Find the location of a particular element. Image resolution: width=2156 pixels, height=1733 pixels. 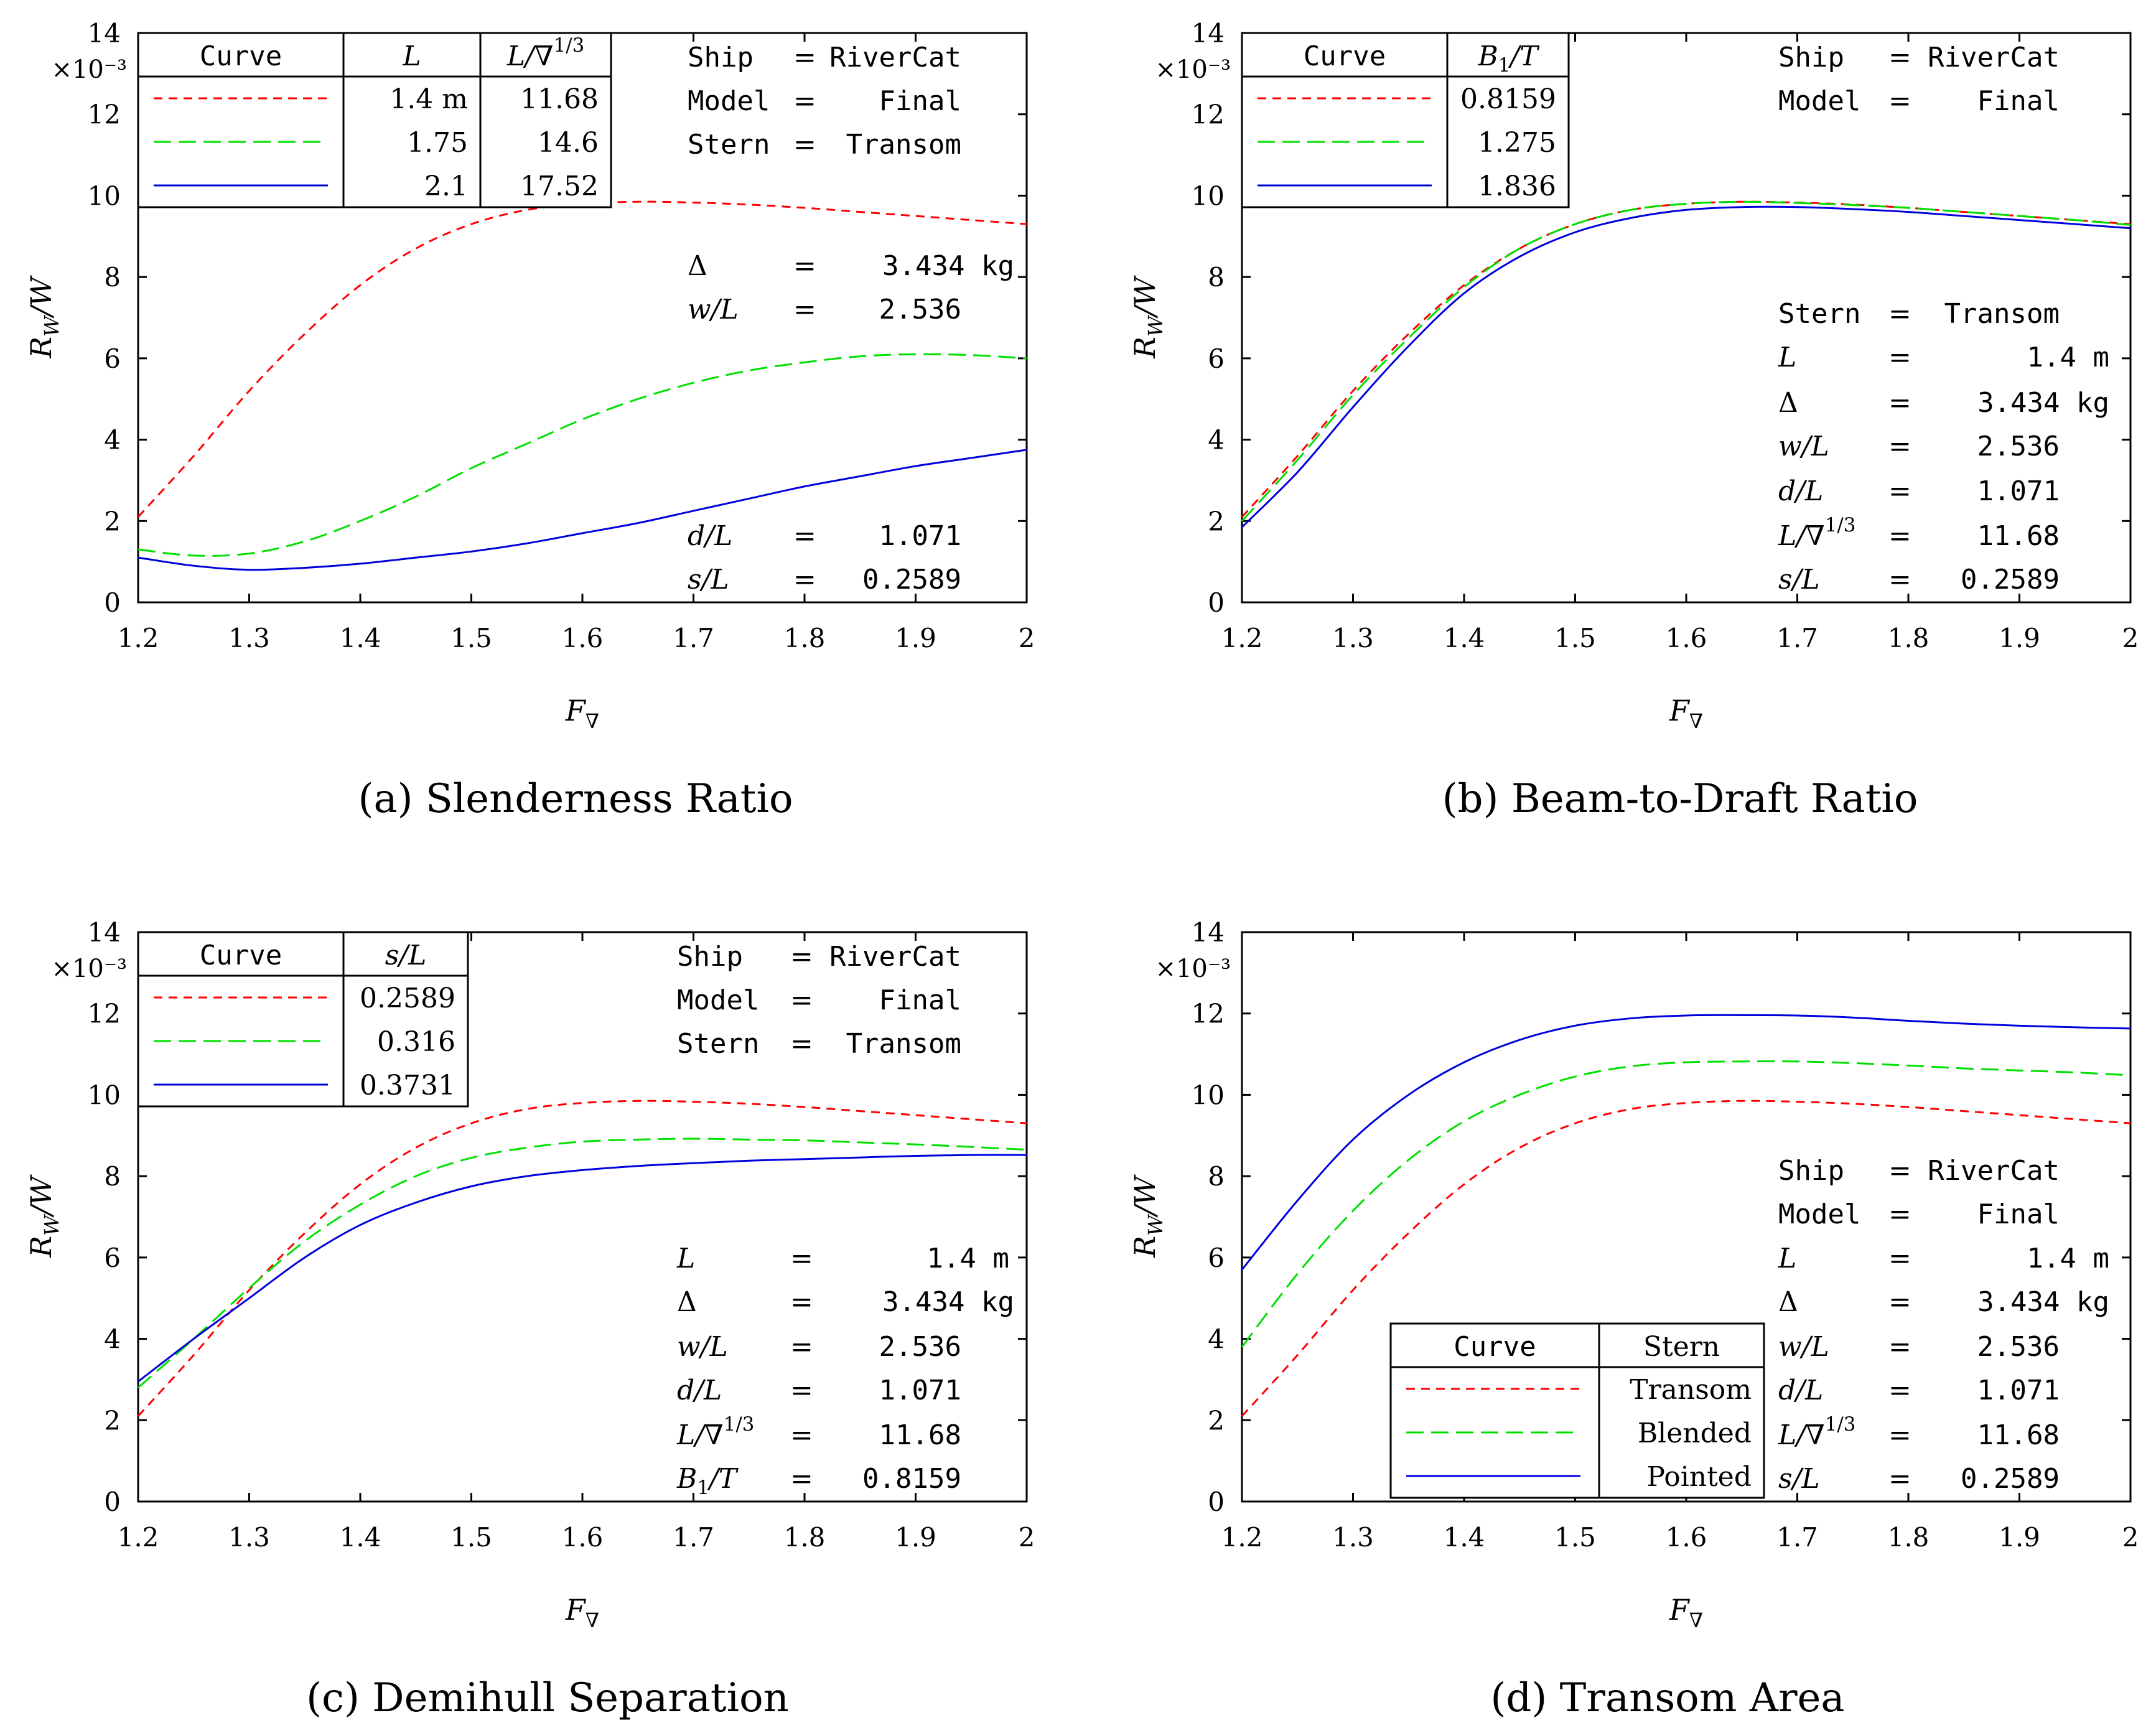

legend-cell: 0.316 is located at coordinates (416, 1042).